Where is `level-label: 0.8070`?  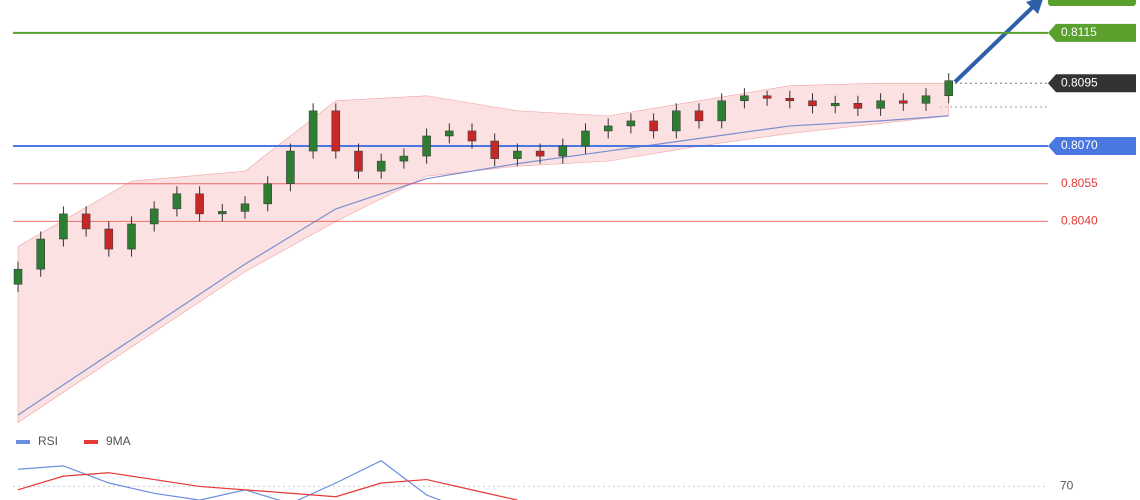
level-label: 0.8070 is located at coordinates (1079, 145).